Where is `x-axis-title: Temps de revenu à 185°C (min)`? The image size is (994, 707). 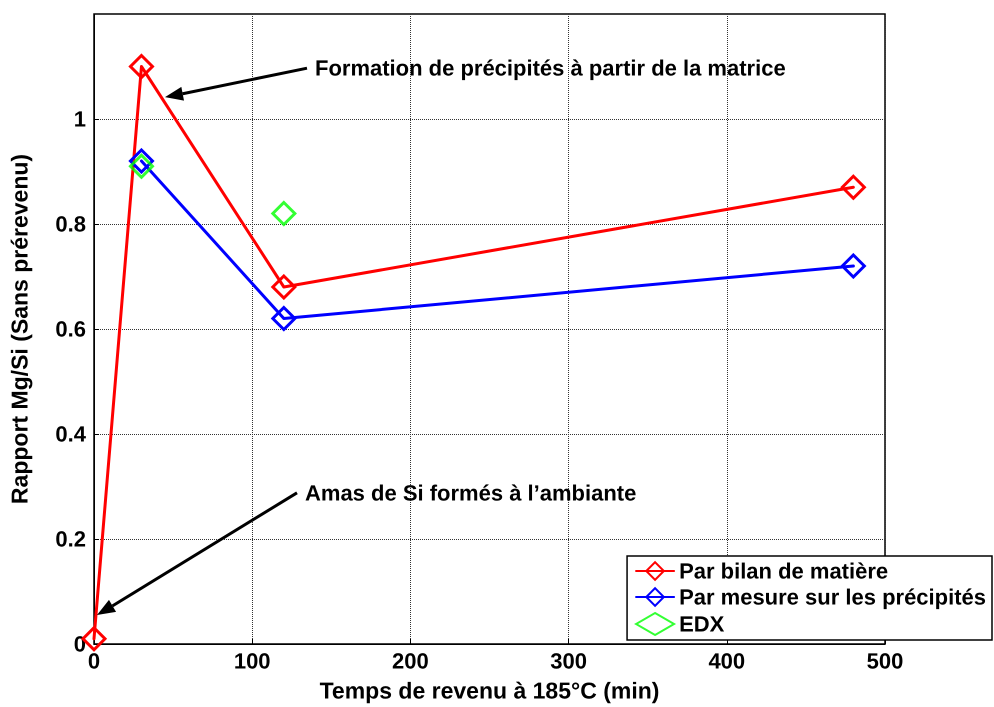
x-axis-title: Temps de revenu à 185°C (min) is located at coordinates (490, 691).